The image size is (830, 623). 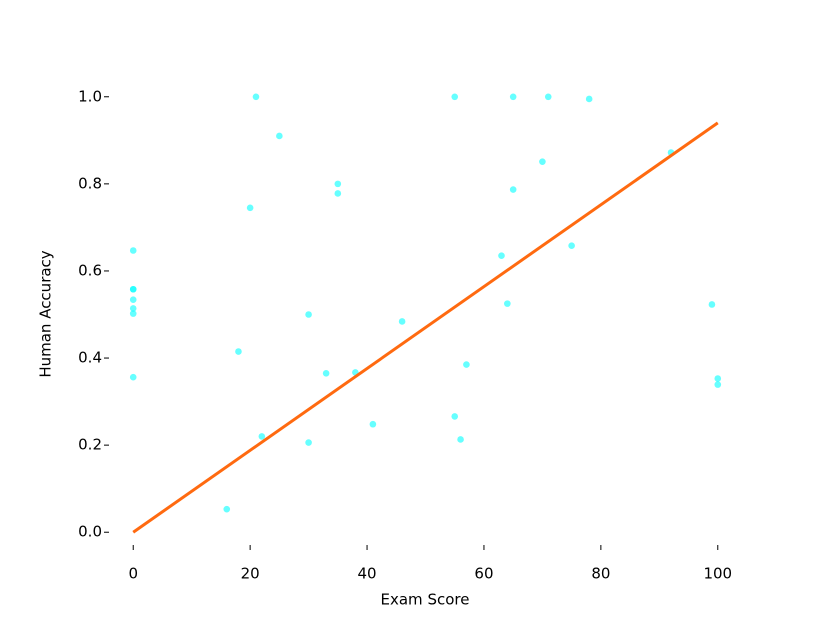 What do you see at coordinates (90, 96) in the screenshot?
I see `y-tick-label: 1.0` at bounding box center [90, 96].